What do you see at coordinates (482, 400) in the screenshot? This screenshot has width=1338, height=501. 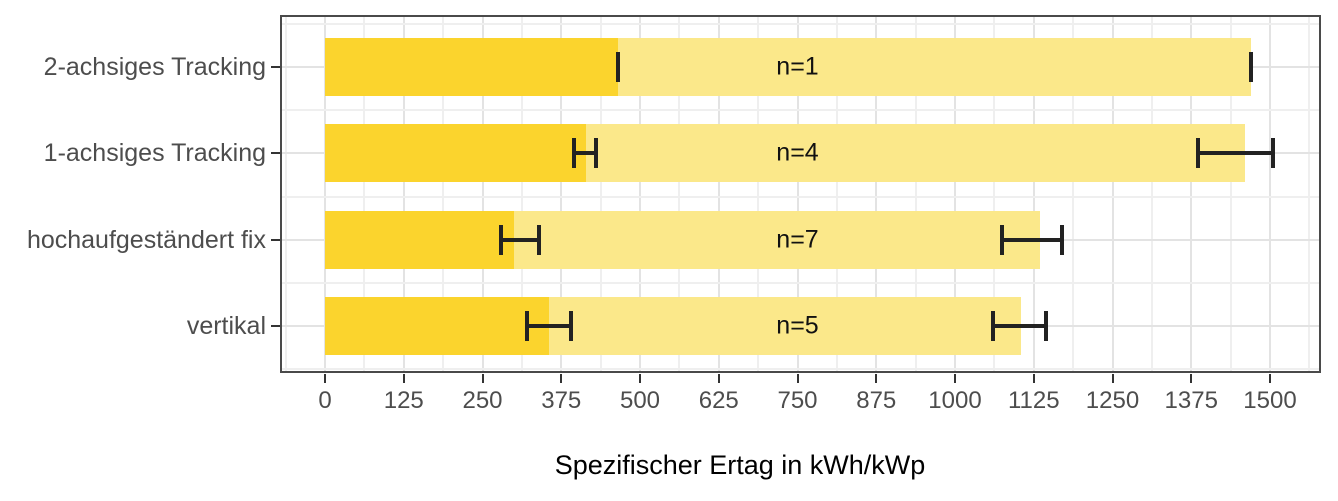 I see `x-axis-tick-label: 250` at bounding box center [482, 400].